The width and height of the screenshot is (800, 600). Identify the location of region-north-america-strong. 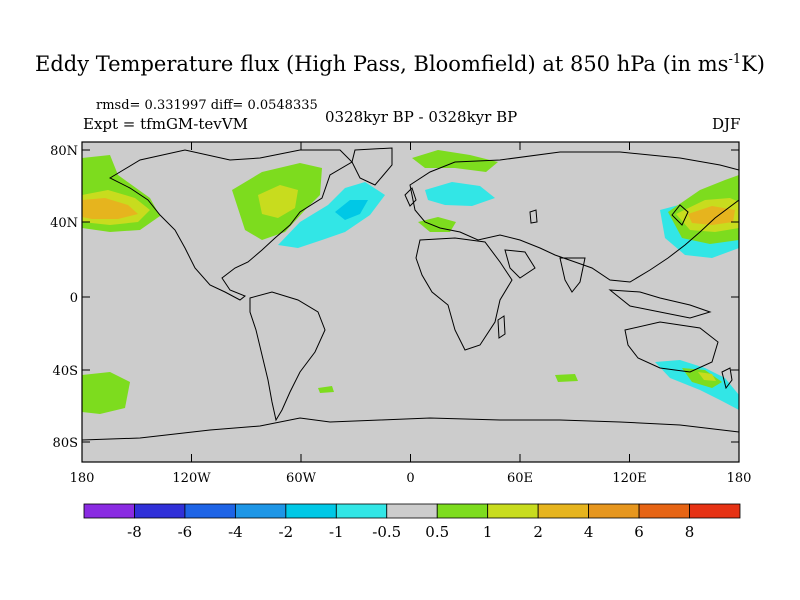
(278, 201).